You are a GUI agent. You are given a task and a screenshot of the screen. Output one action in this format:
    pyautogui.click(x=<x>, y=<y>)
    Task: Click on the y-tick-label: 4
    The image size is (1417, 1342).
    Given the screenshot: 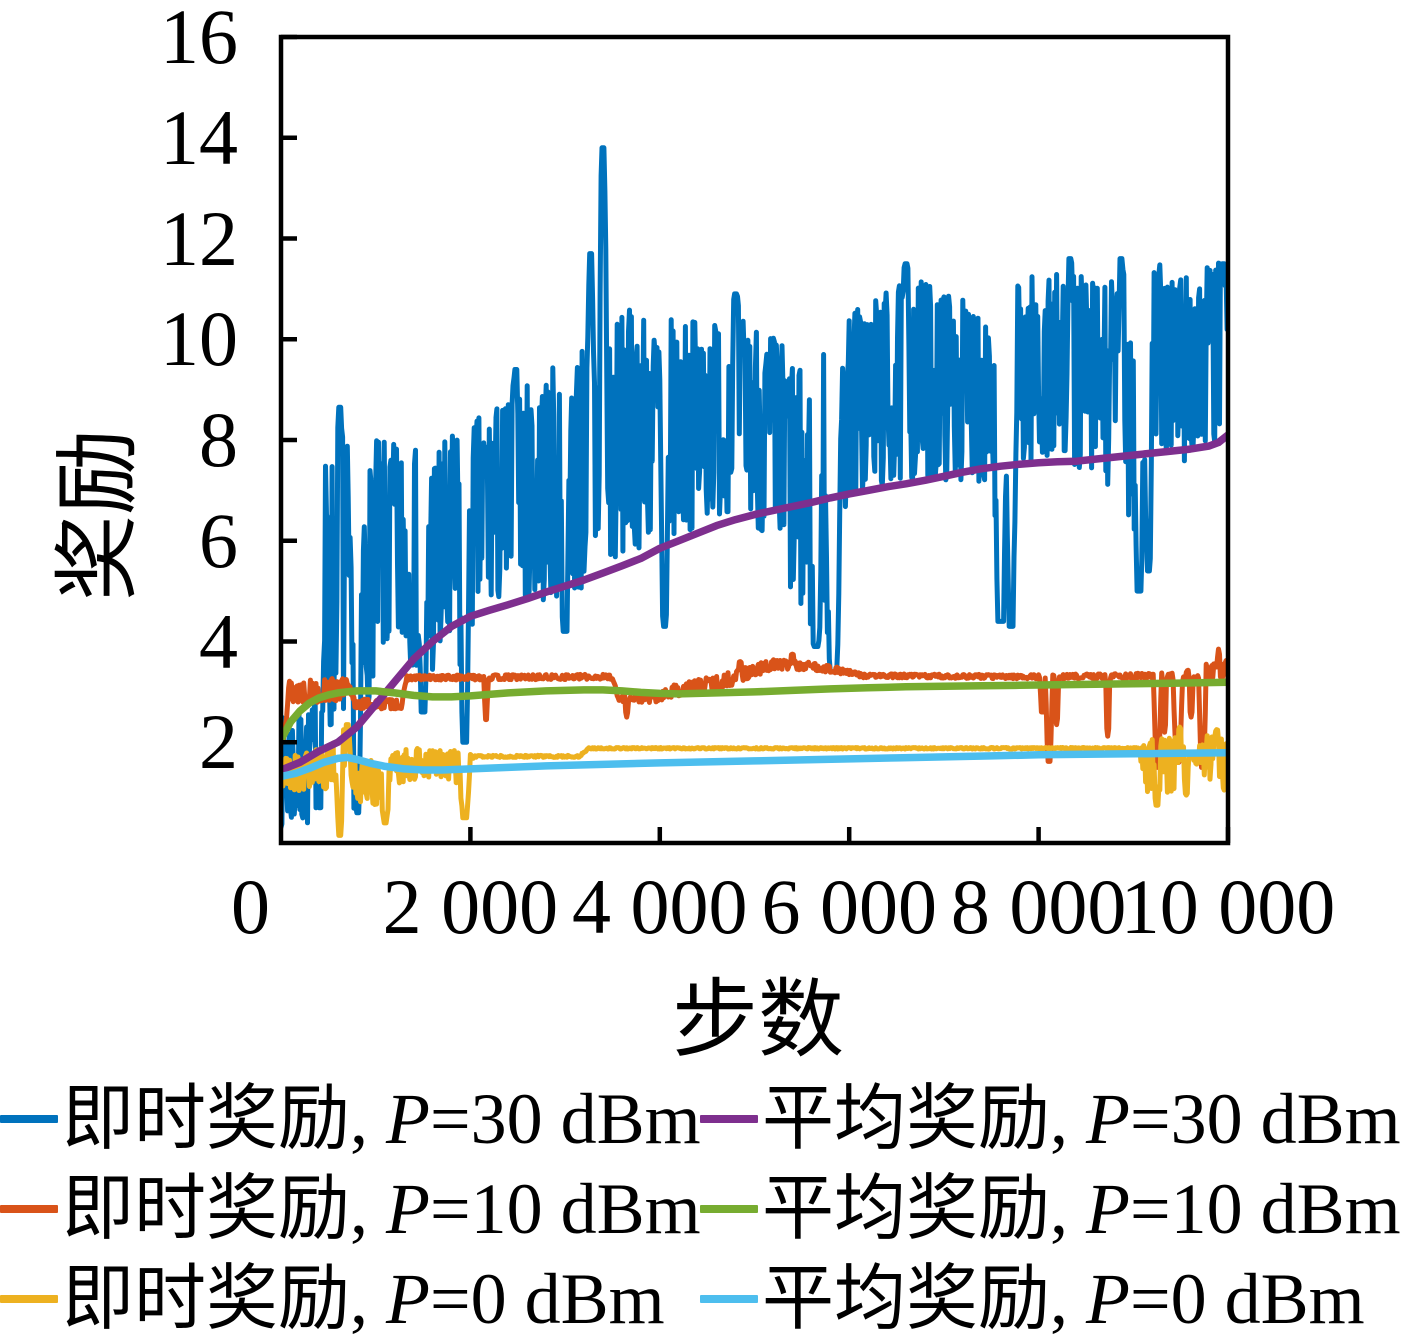 What is the action you would take?
    pyautogui.click(x=218, y=641)
    